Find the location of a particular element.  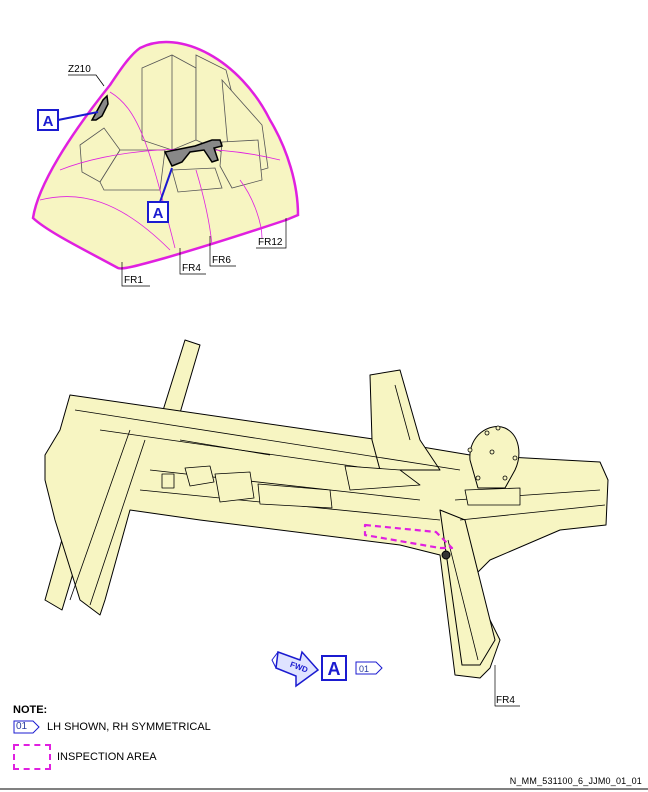

ref-tag-01-note: 01 is located at coordinates (27, 727).